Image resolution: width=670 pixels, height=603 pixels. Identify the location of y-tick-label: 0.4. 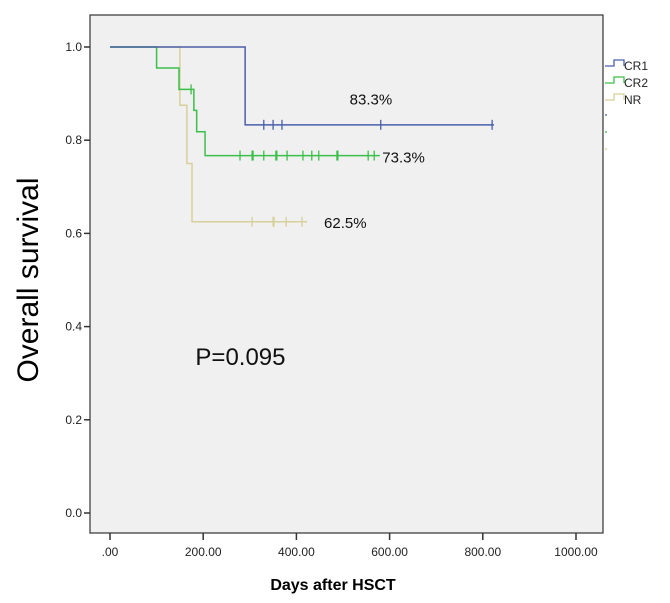
(73, 327).